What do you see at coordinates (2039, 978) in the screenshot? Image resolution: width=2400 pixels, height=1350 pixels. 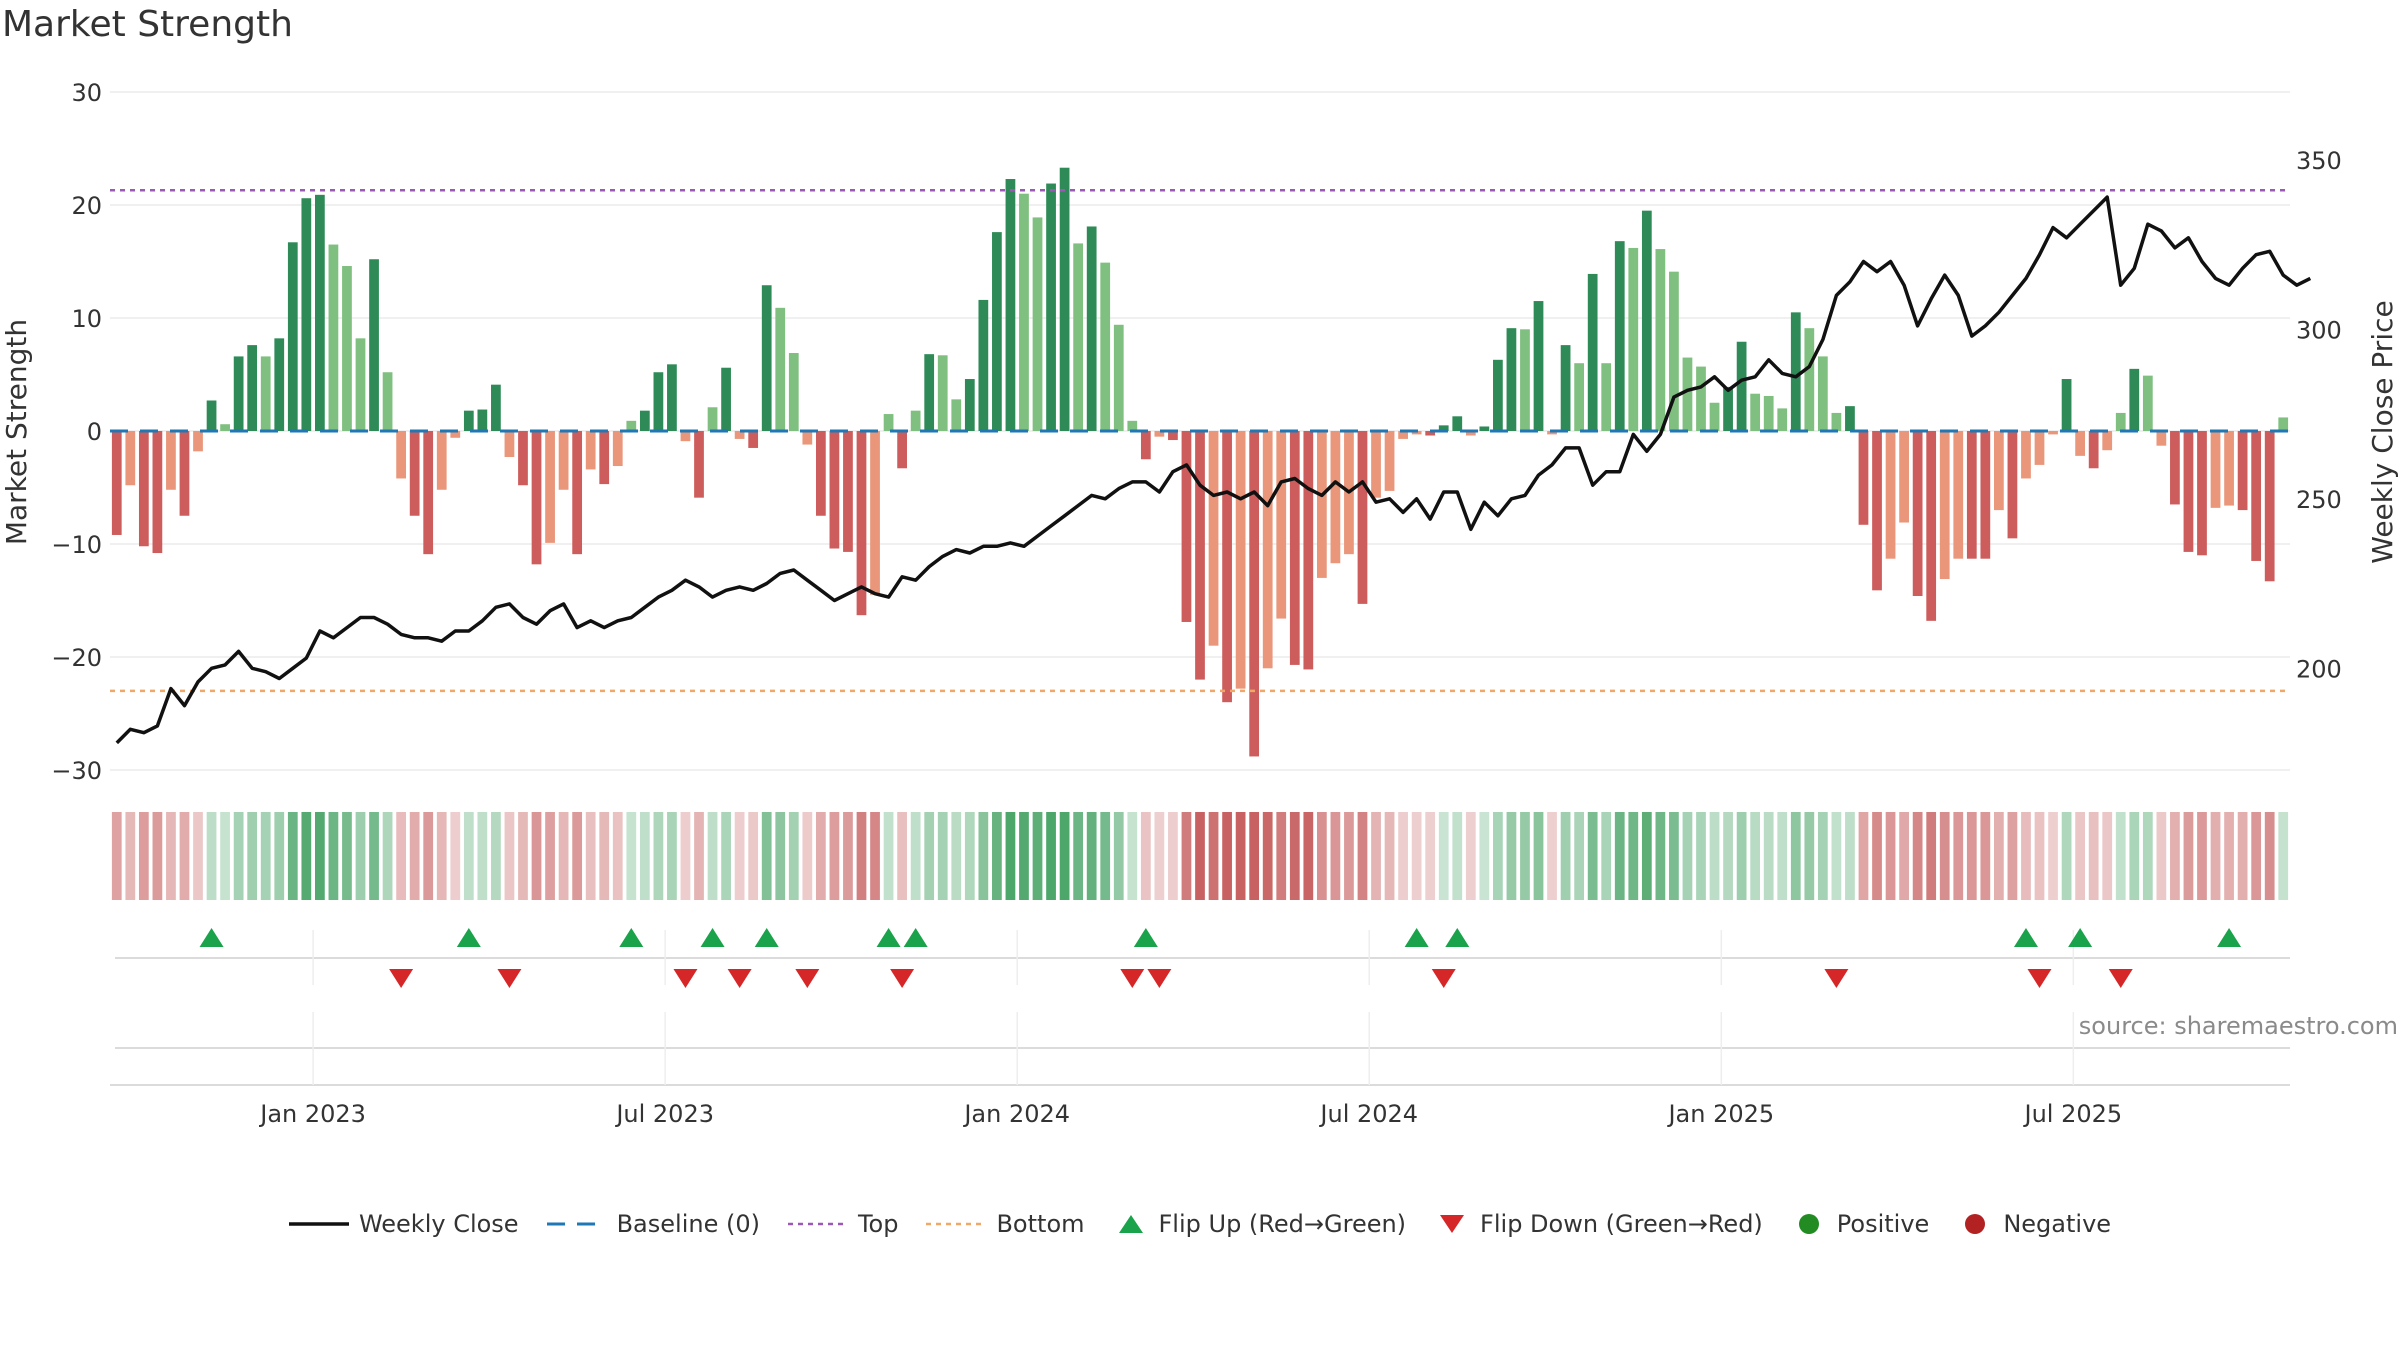 I see `flip-down-marker` at bounding box center [2039, 978].